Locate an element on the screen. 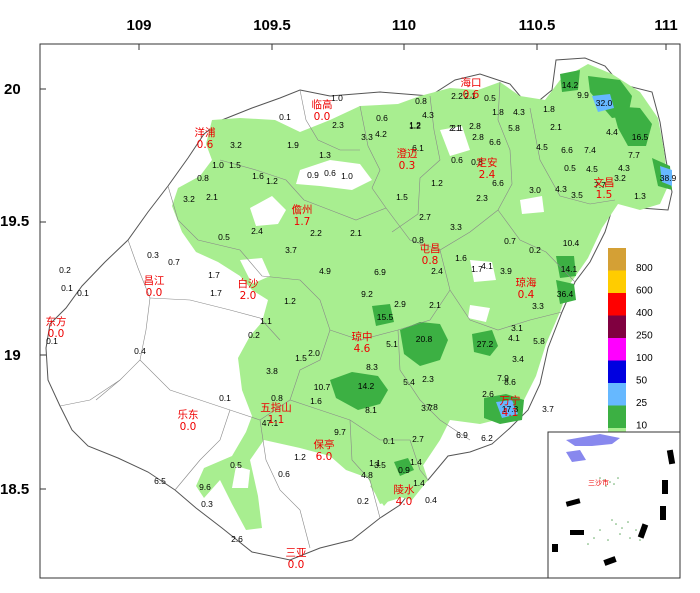 The image size is (700, 593). station-name: 屯昌 is located at coordinates (430, 248).